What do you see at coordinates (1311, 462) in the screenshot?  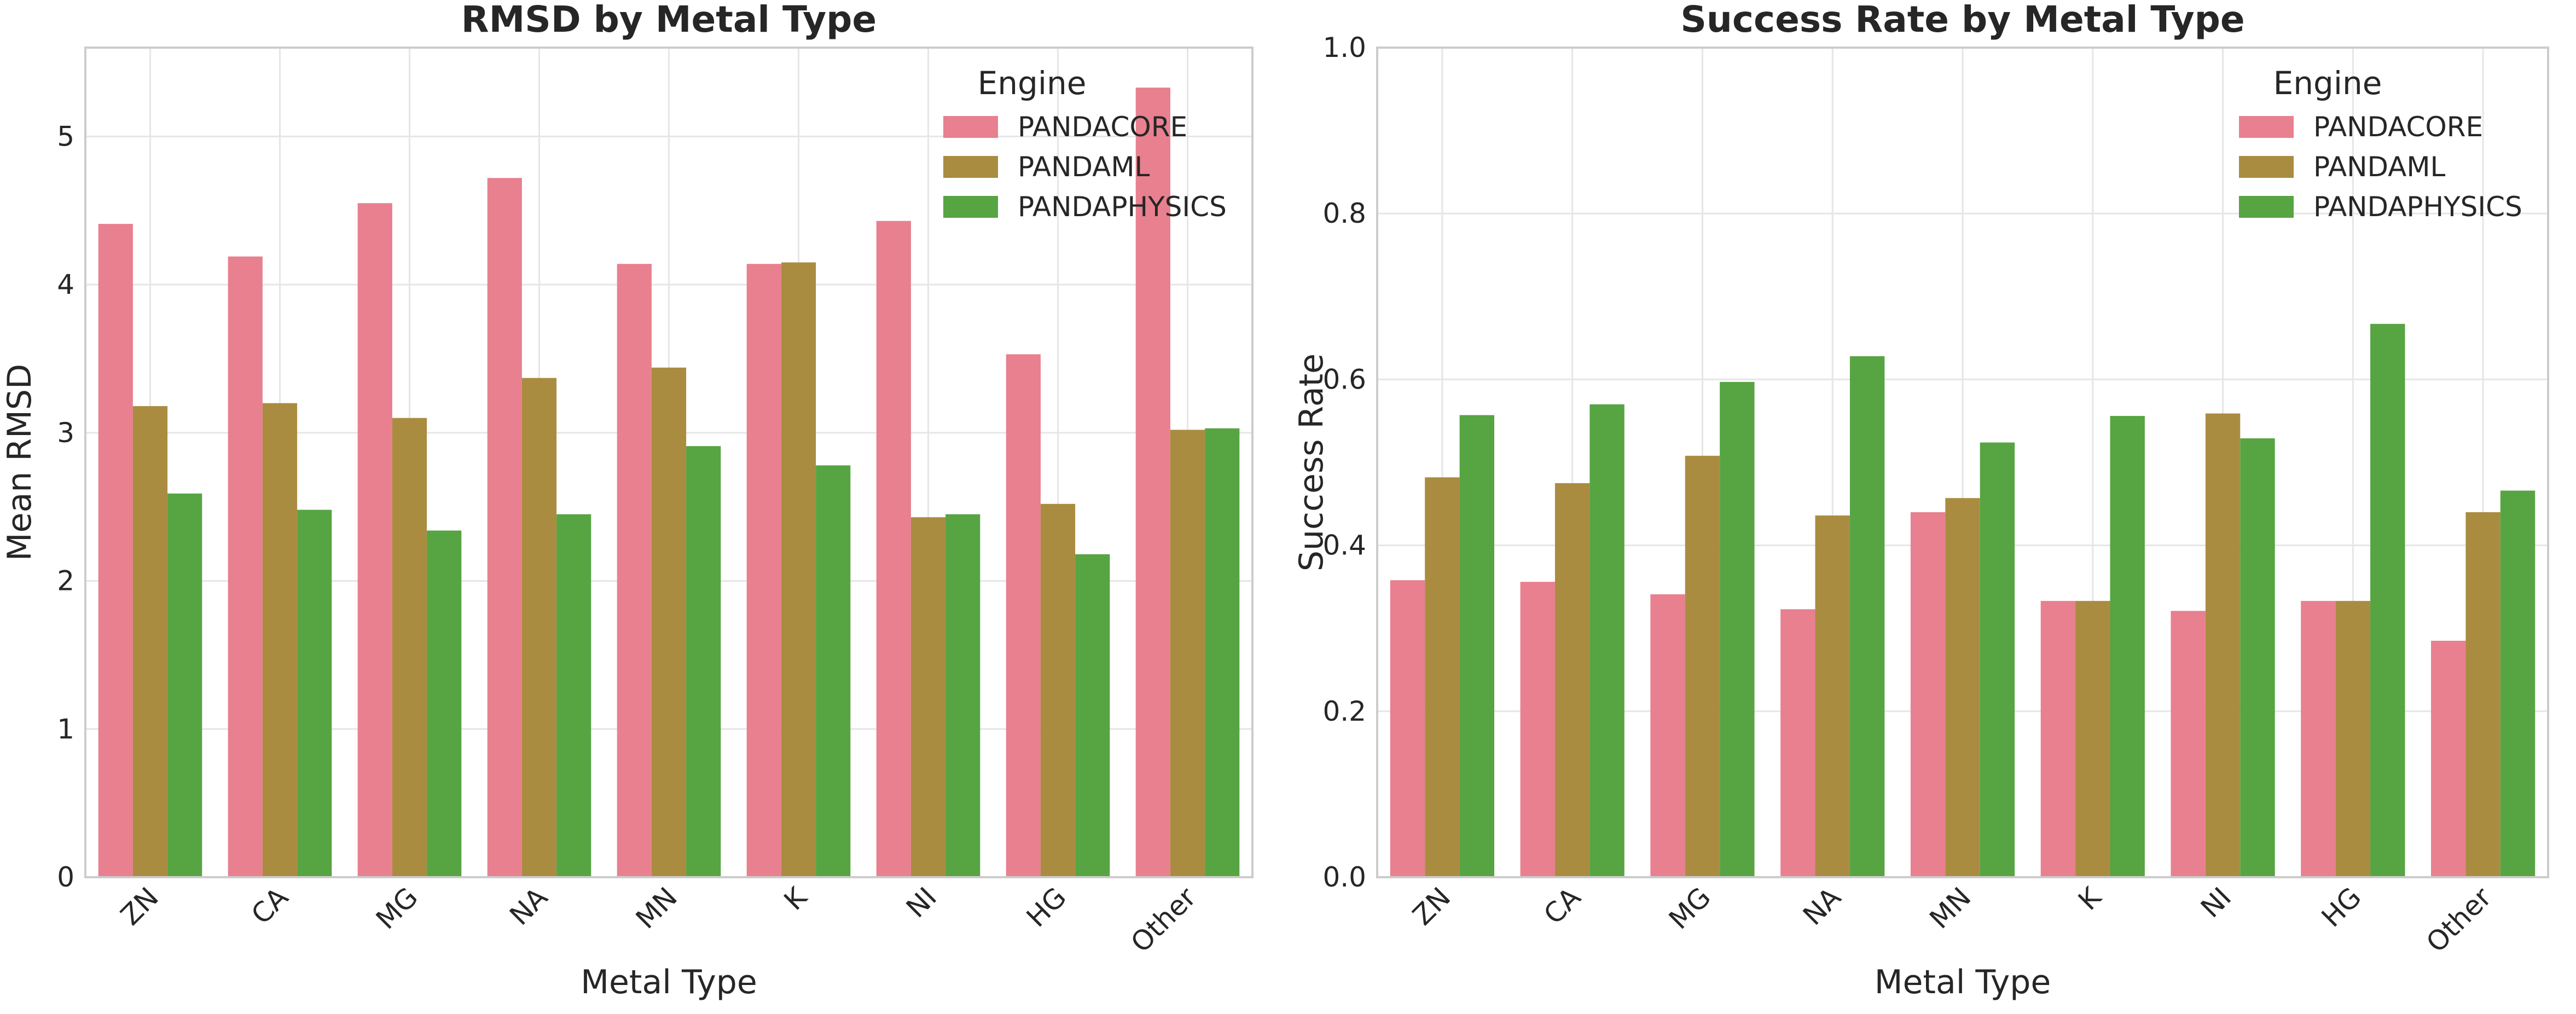 I see `y-axis-label: Success Rate` at bounding box center [1311, 462].